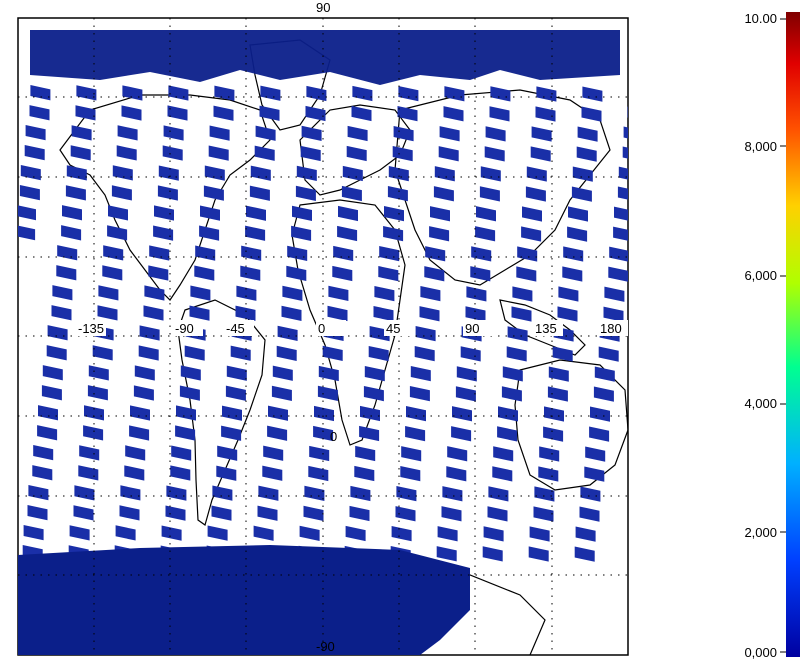 The image size is (804, 663). What do you see at coordinates (325, 646) in the screenshot?
I see `lat-tick-bottom: -90` at bounding box center [325, 646].